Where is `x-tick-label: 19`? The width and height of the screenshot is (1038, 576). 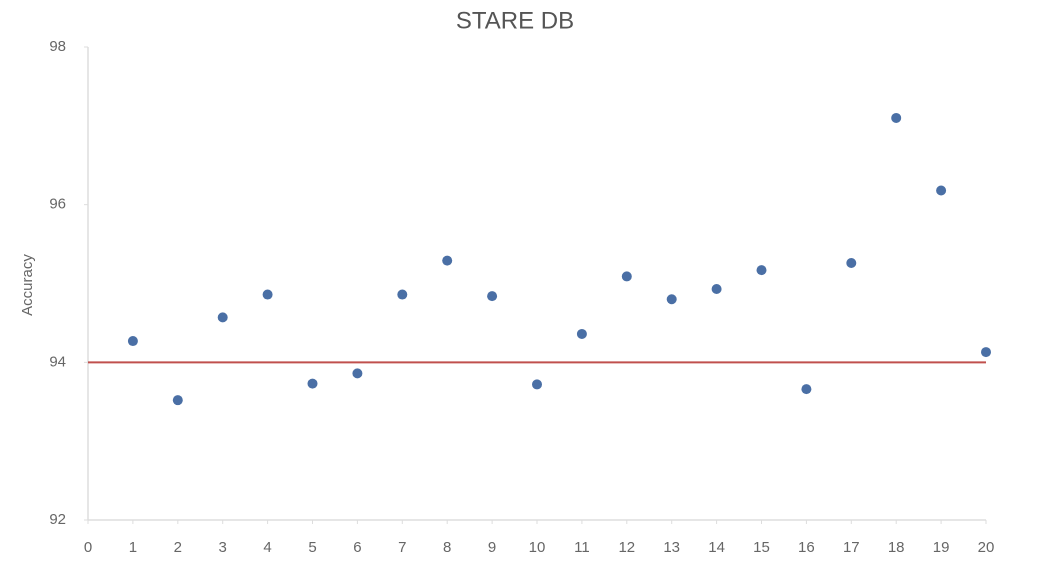
x-tick-label: 19 is located at coordinates (941, 547).